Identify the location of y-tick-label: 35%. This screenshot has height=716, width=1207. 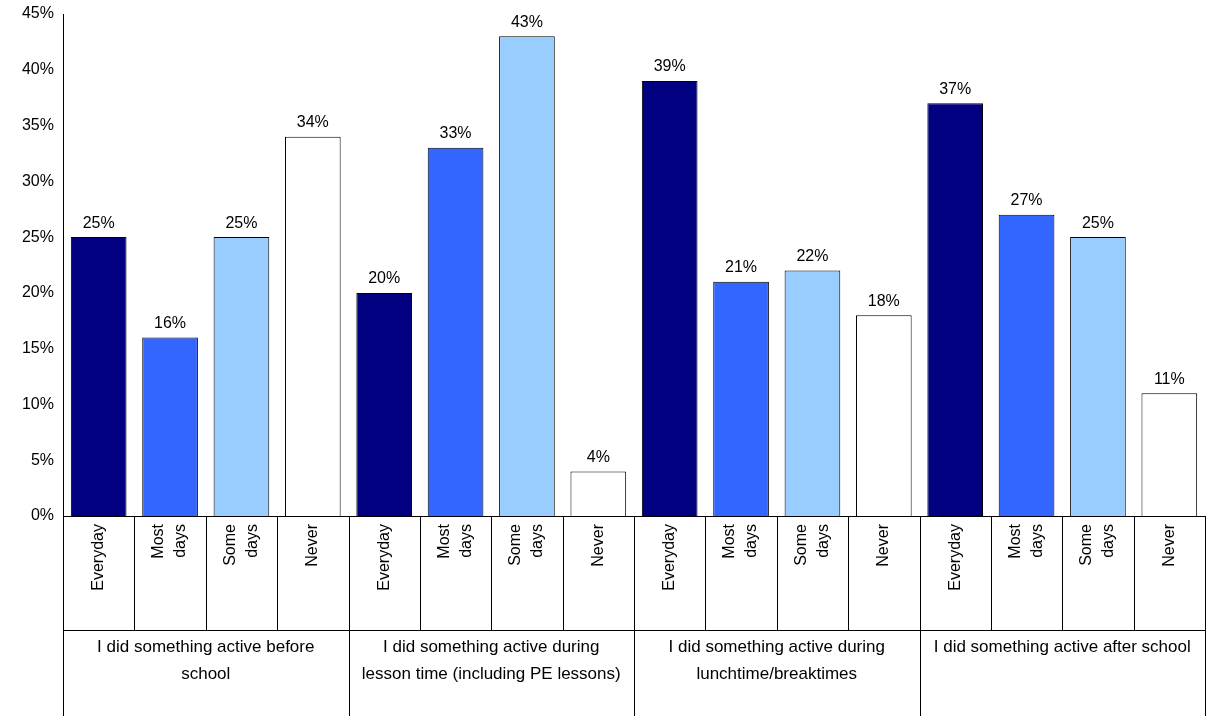
(37, 124).